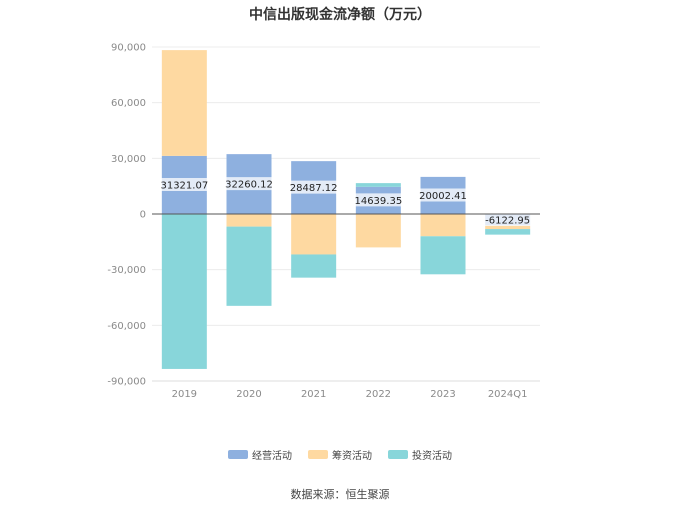 The height and width of the screenshot is (509, 680). What do you see at coordinates (442, 394) in the screenshot?
I see `x-tick-label: 2023` at bounding box center [442, 394].